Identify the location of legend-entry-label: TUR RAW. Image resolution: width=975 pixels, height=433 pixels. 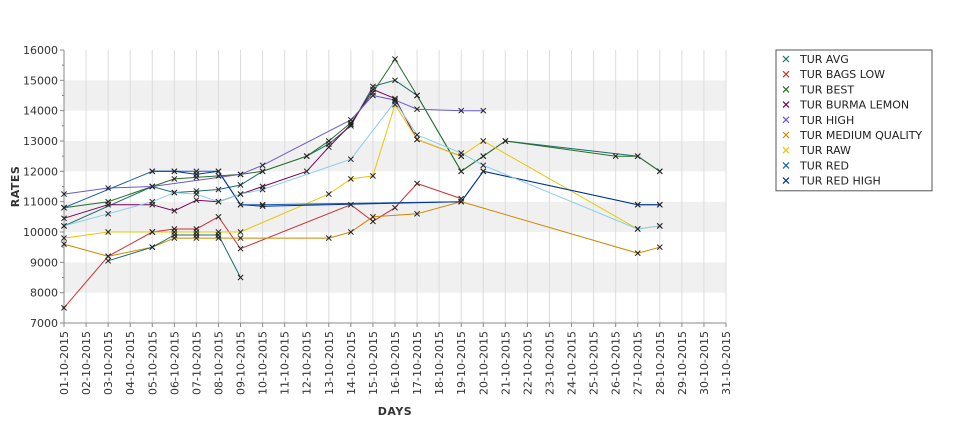
(825, 150).